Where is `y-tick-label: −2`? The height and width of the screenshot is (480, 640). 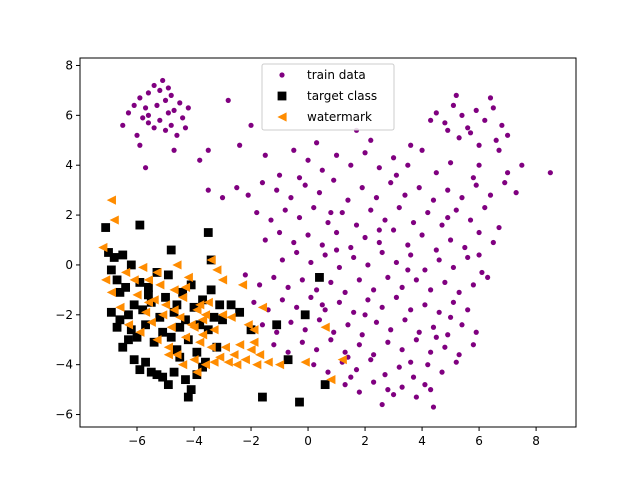 y-tick-label: −2 is located at coordinates (64, 315).